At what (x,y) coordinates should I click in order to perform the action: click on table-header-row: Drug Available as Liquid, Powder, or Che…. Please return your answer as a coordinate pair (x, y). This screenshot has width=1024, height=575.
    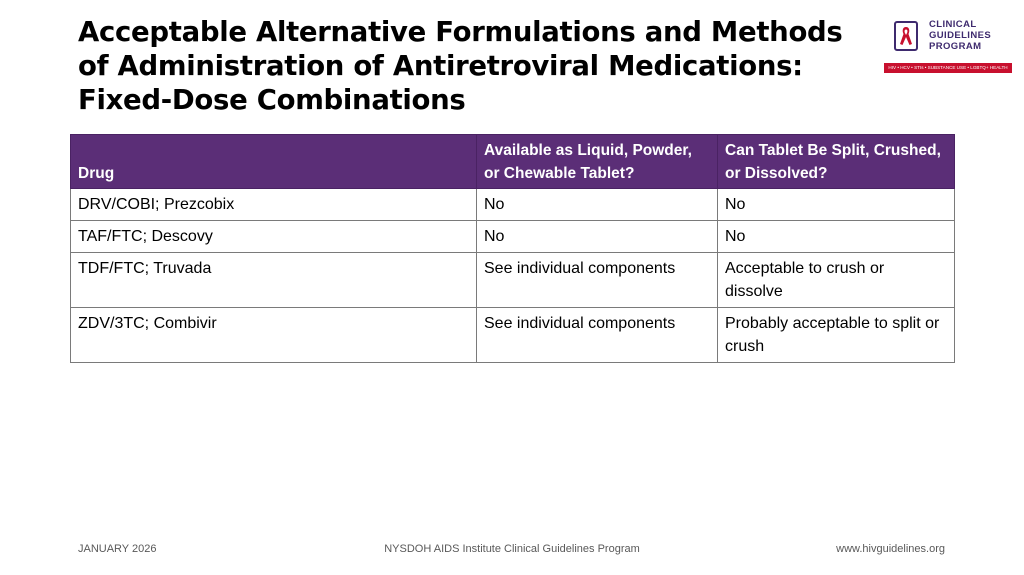
    Looking at the image, I should click on (512, 161).